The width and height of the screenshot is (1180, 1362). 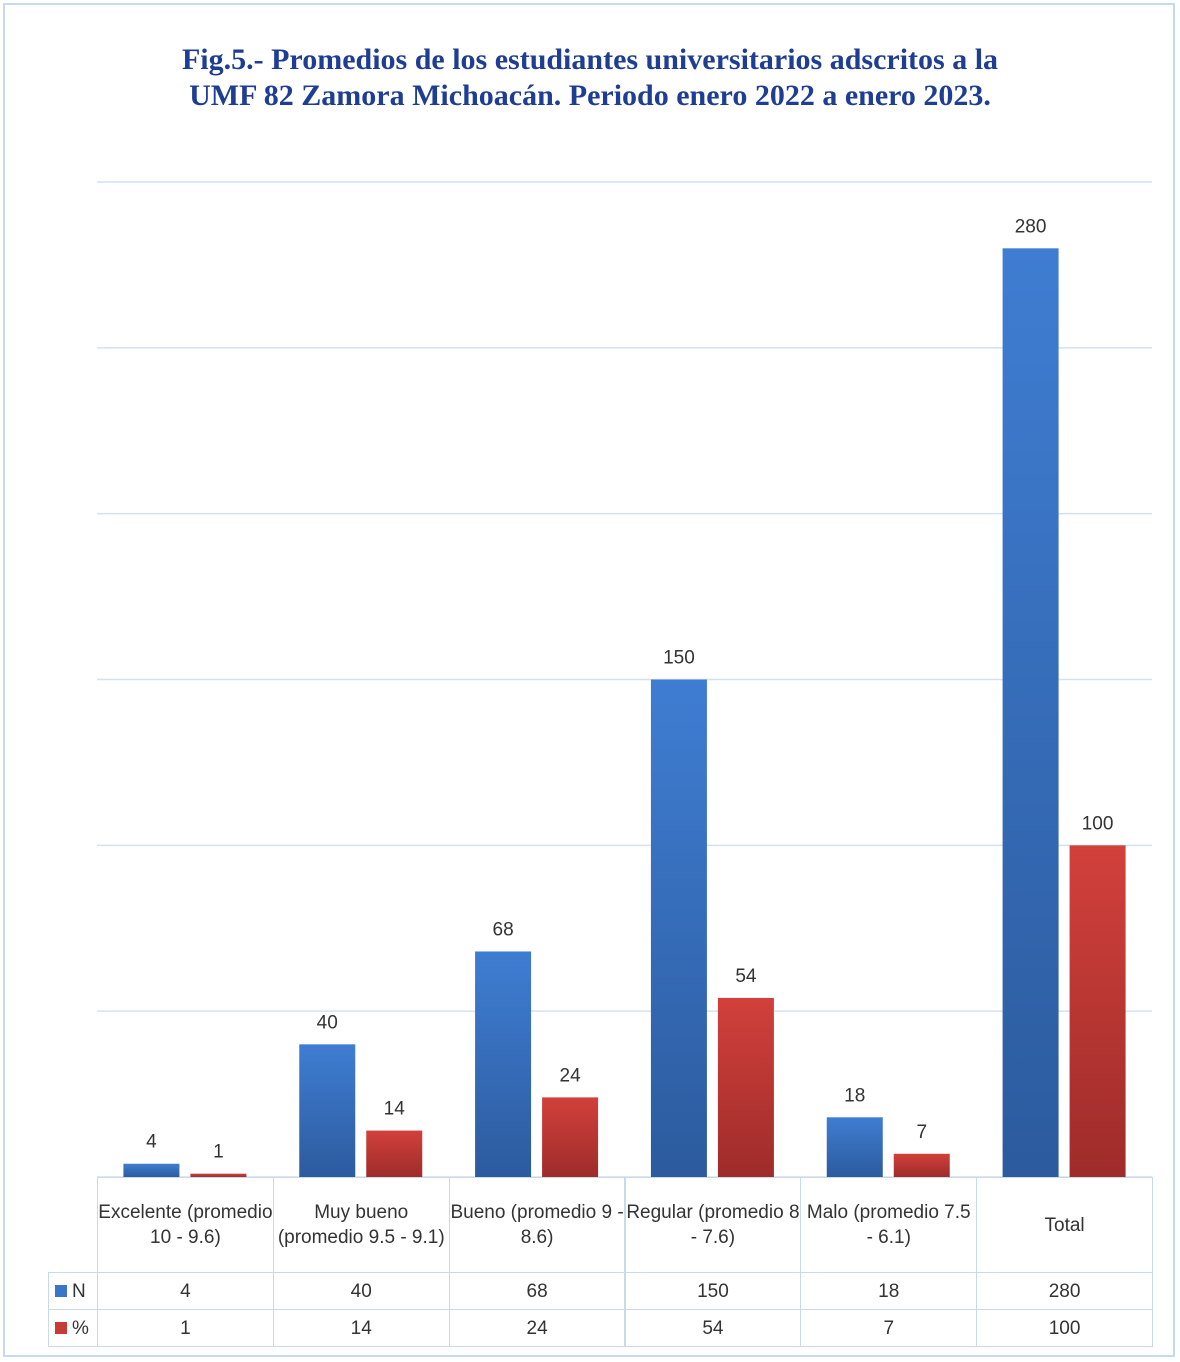 I want to click on data-label-pct-2: 24, so click(x=571, y=1075).